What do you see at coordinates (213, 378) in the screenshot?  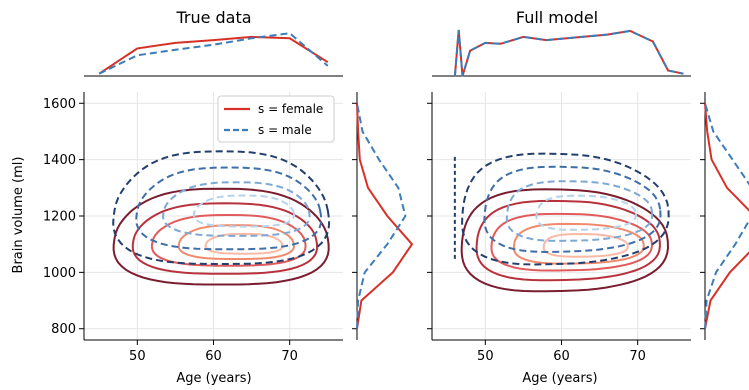 I see `left-x-axis-title: Age (years)` at bounding box center [213, 378].